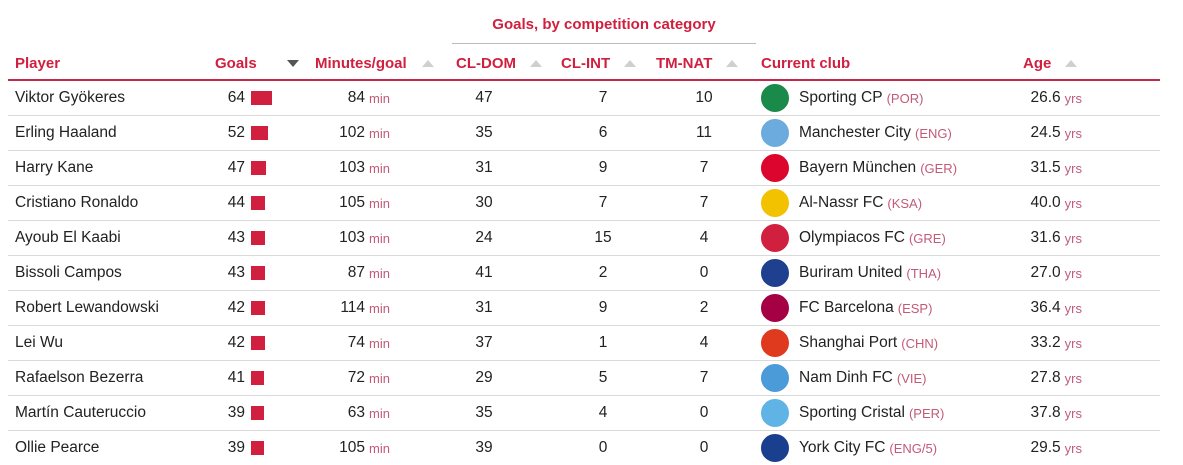  Describe the element at coordinates (775, 273) in the screenshot. I see `buriram-united-crest-icon` at that location.